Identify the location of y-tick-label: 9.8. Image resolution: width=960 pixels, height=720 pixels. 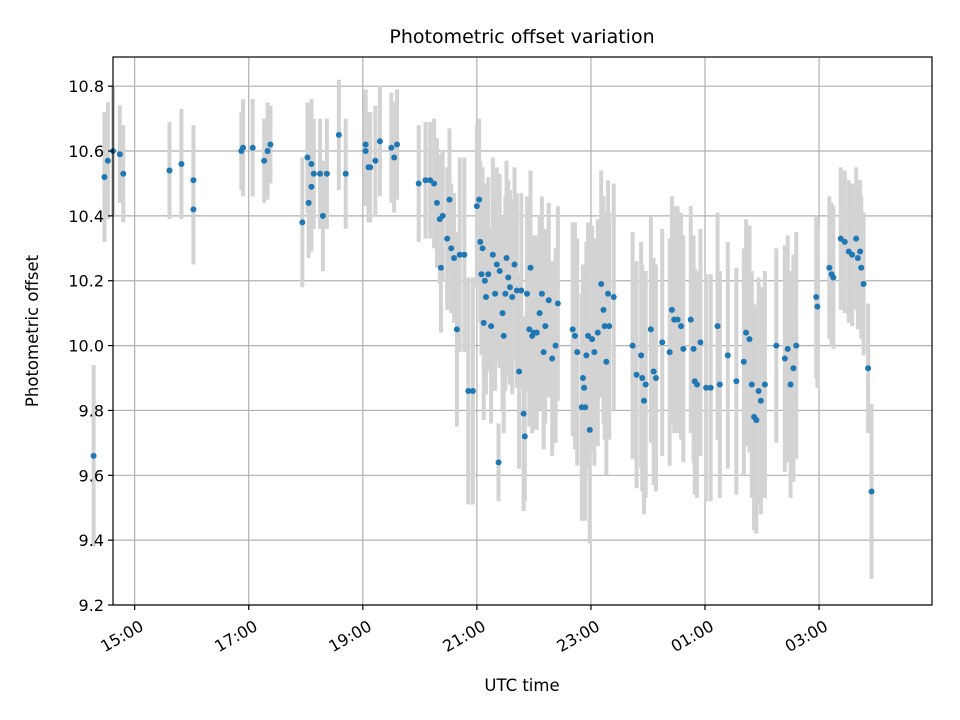
(91, 410).